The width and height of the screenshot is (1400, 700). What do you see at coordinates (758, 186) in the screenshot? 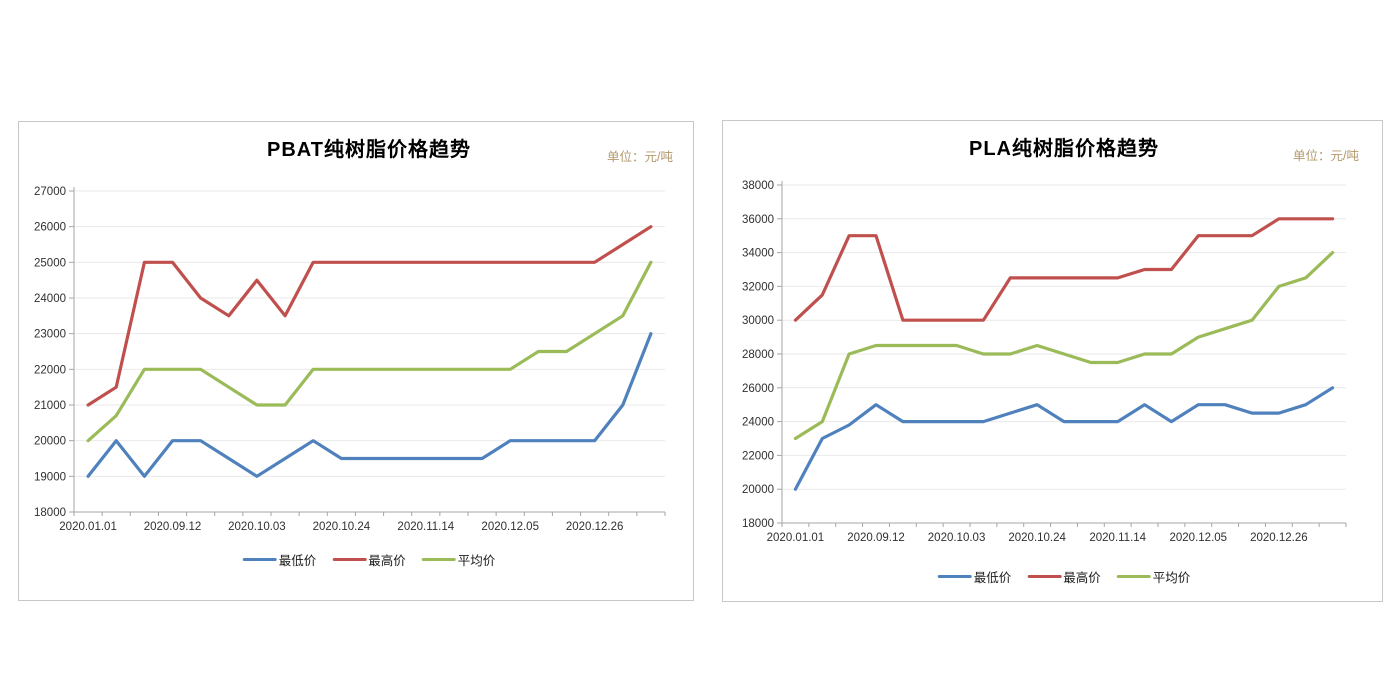
I see `y-axis-label: 38000` at bounding box center [758, 186].